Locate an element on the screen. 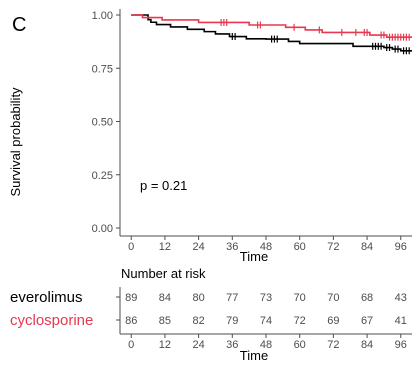 This screenshot has width=412, height=365. x-tick-label: 96 is located at coordinates (401, 247).